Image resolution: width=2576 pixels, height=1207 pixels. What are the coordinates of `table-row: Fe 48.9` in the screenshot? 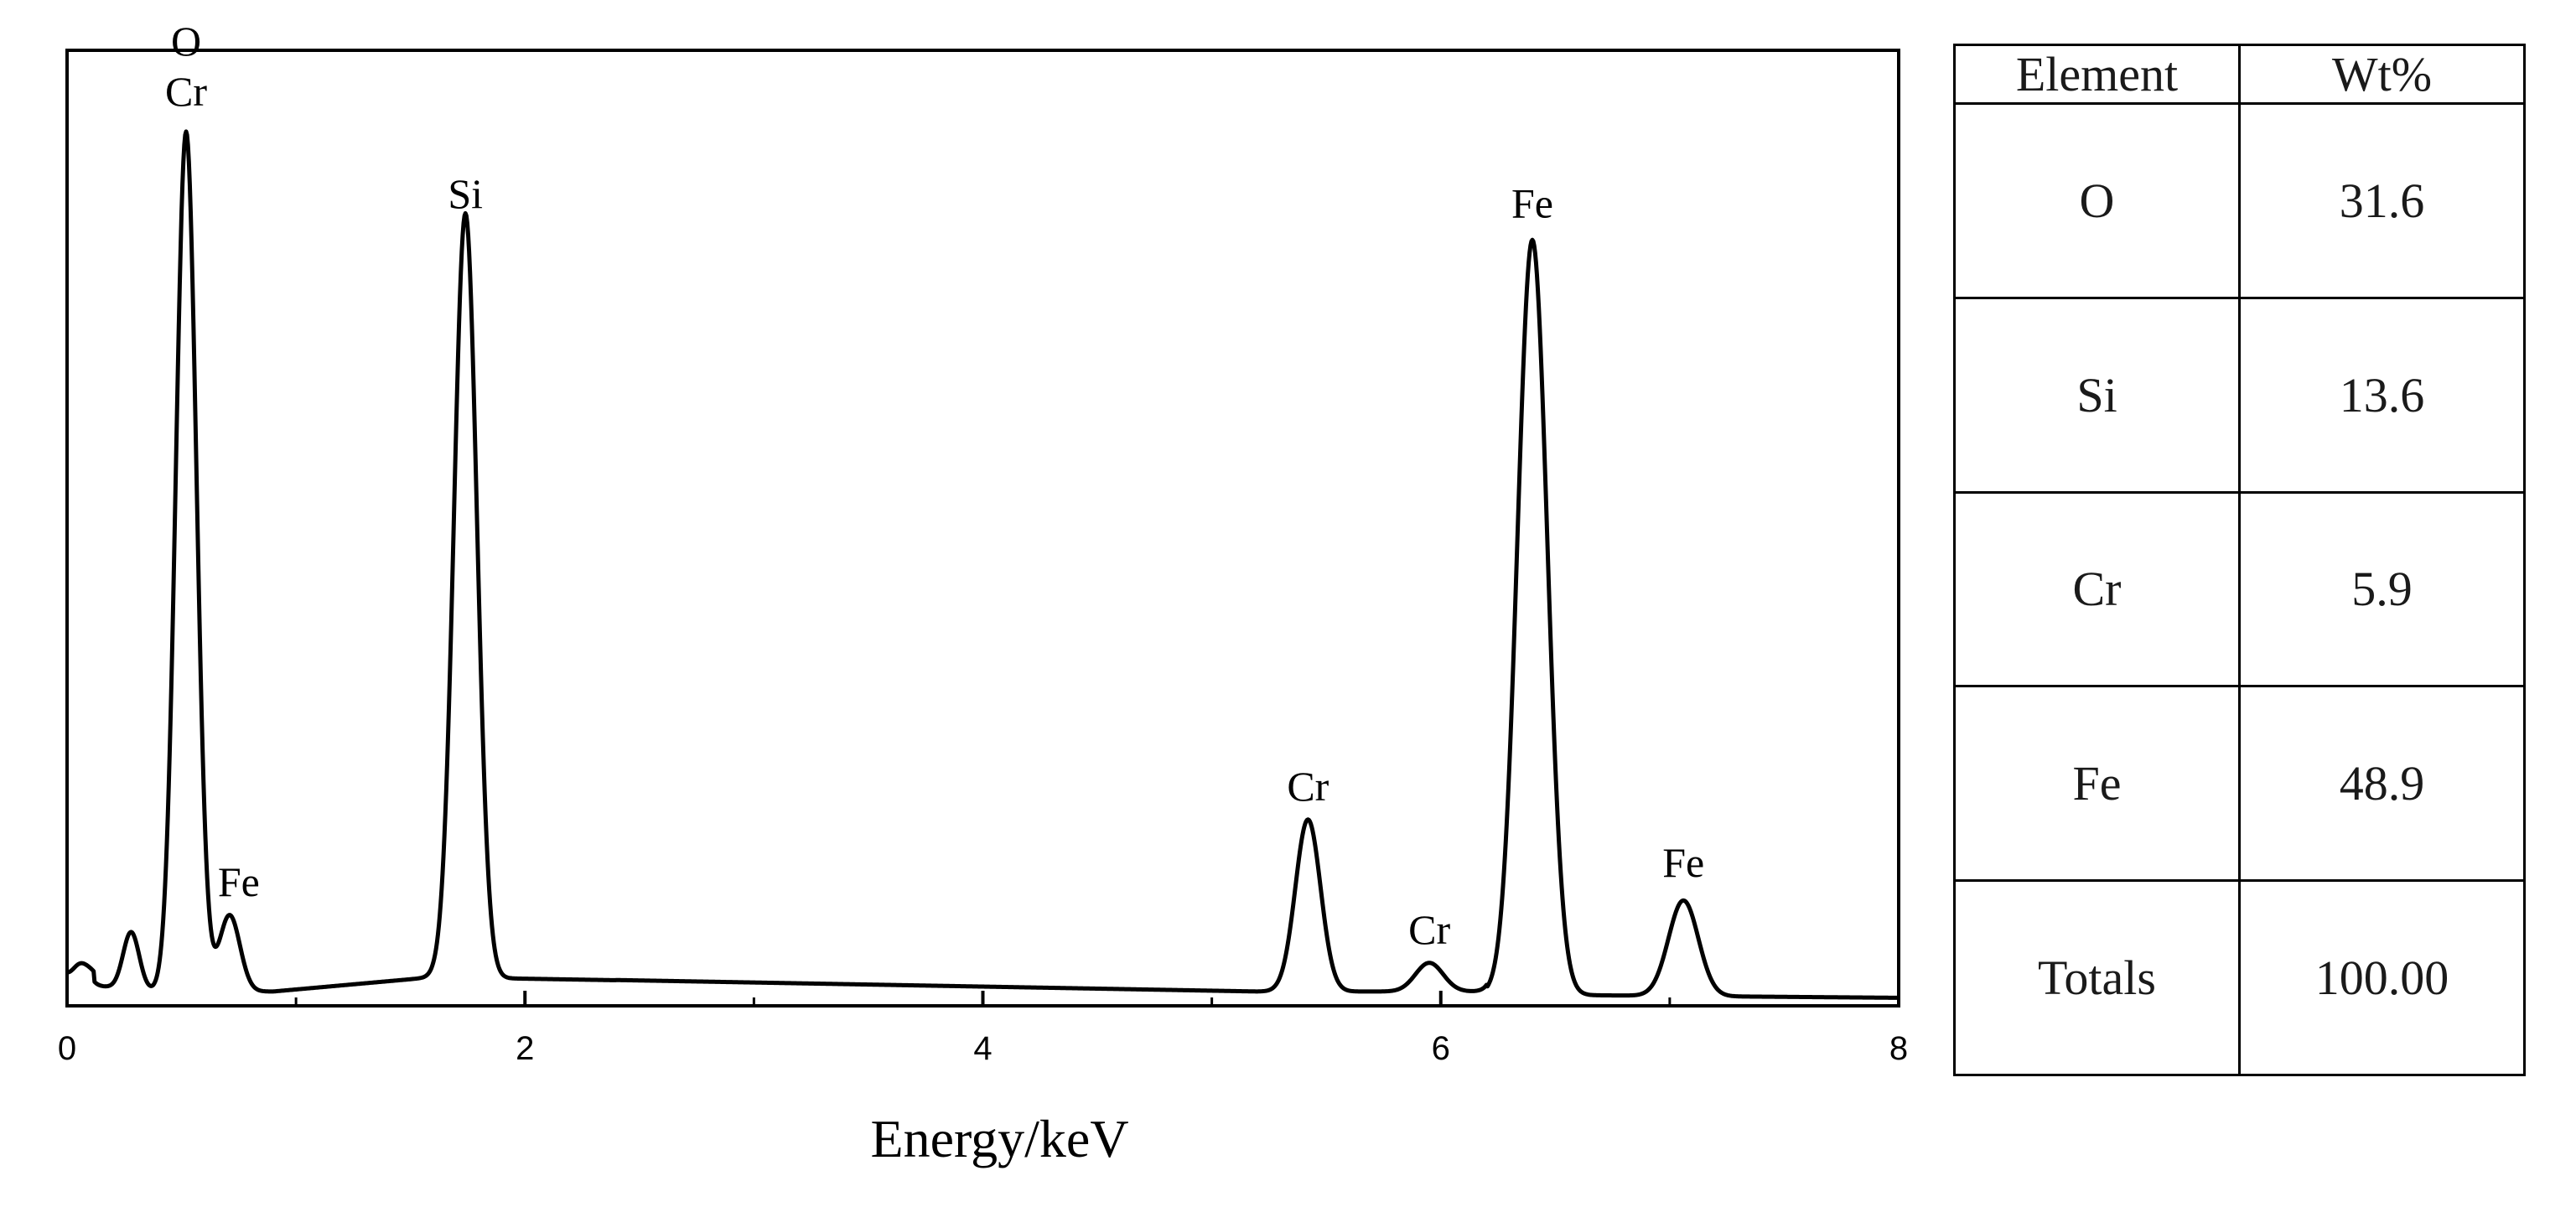 It's located at (2239, 784).